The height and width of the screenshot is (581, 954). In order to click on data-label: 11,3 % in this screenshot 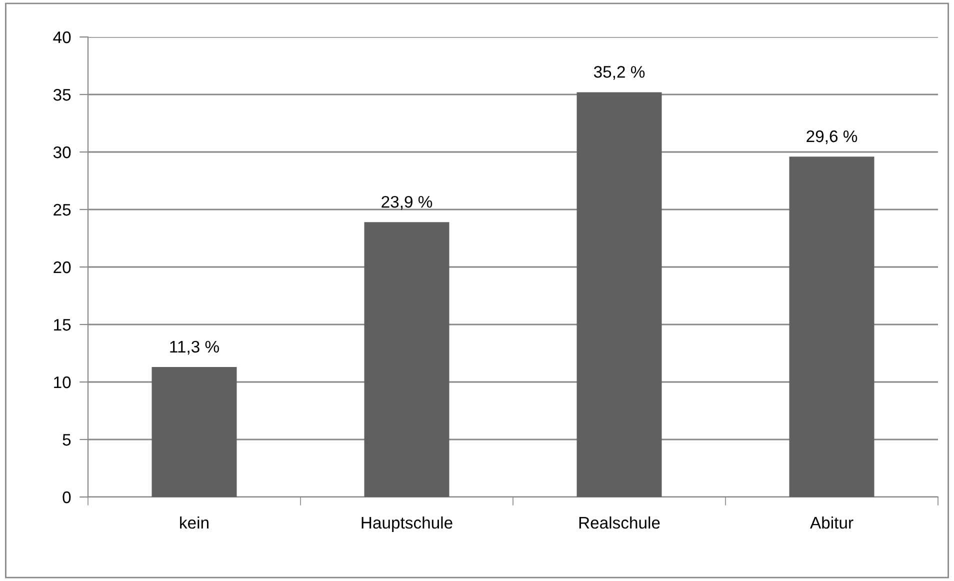, I will do `click(194, 347)`.